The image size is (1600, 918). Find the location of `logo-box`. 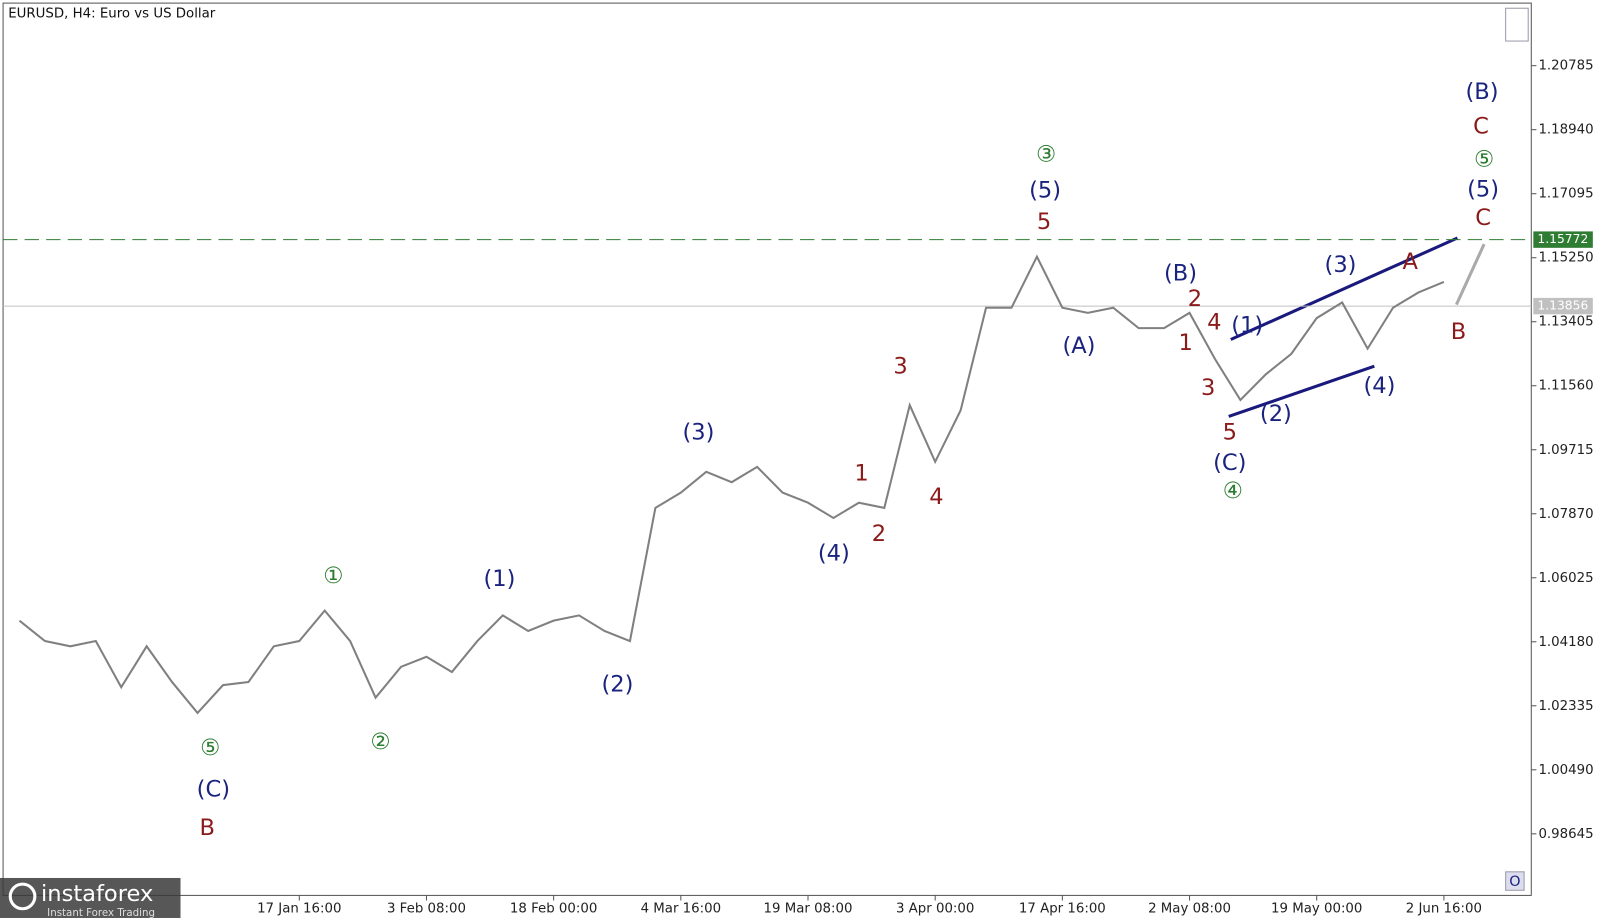

logo-box is located at coordinates (90, 897).